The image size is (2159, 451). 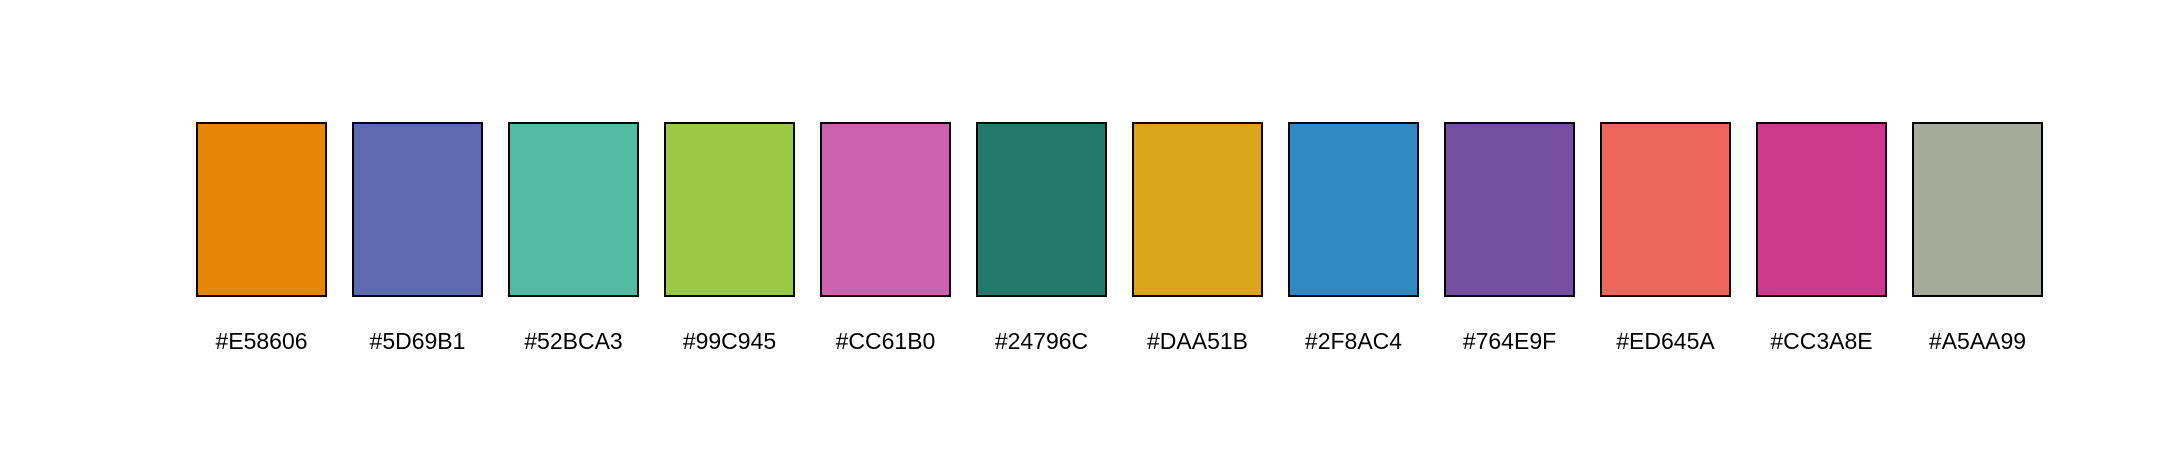 I want to click on swatch-item: #A5AA99, so click(x=1977, y=238).